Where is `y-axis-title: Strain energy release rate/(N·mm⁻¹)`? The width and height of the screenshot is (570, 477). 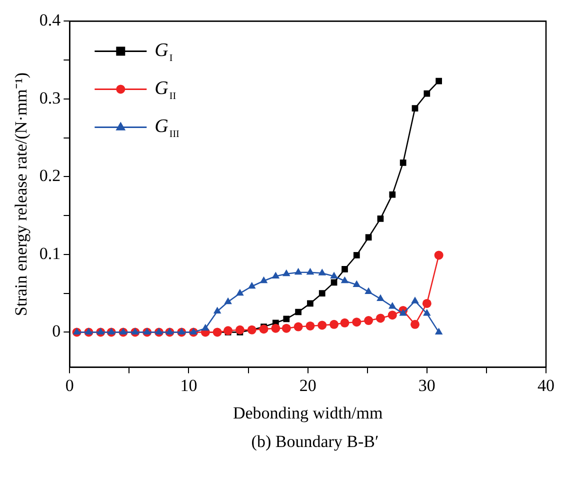 y-axis-title: Strain energy release rate/(N·mm⁻¹) is located at coordinates (21, 194).